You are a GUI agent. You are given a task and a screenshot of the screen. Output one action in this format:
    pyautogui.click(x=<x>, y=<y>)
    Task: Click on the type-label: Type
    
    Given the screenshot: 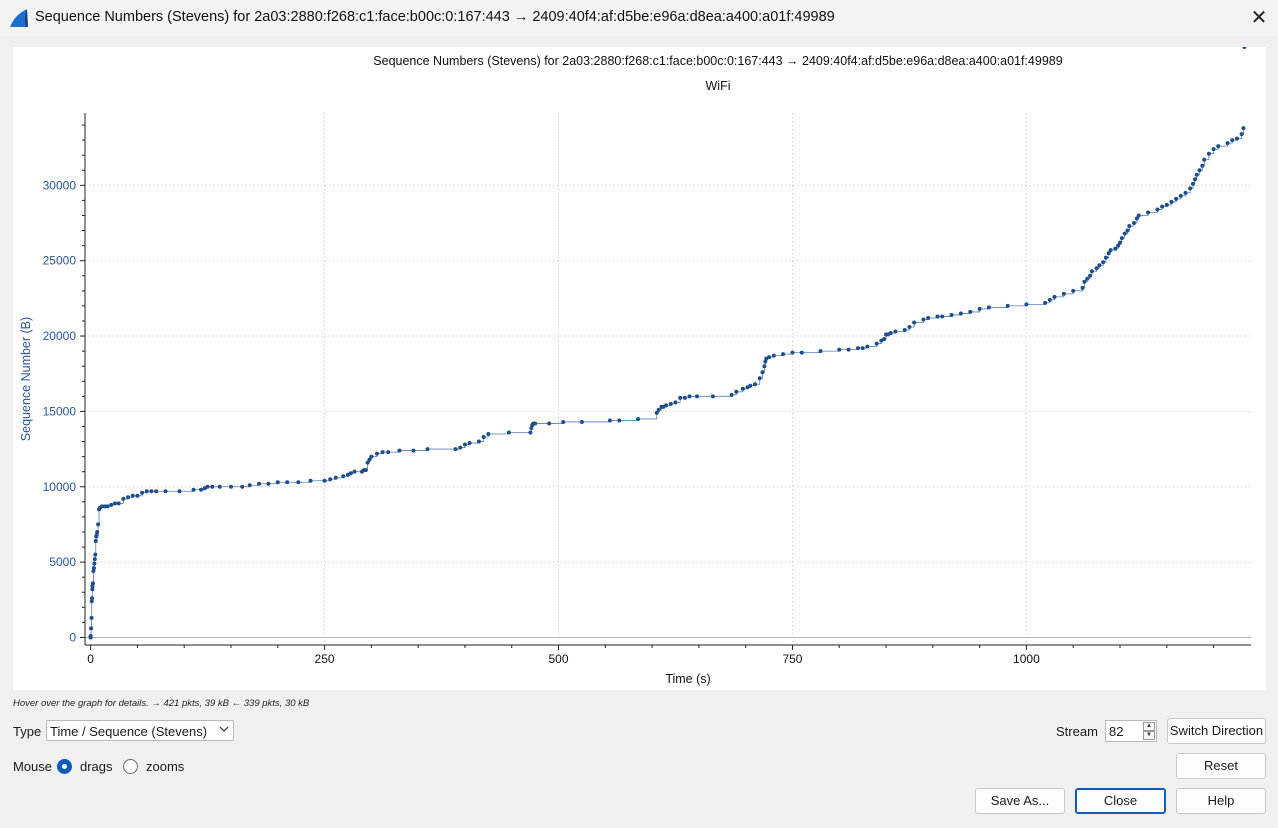 What is the action you would take?
    pyautogui.click(x=27, y=731)
    